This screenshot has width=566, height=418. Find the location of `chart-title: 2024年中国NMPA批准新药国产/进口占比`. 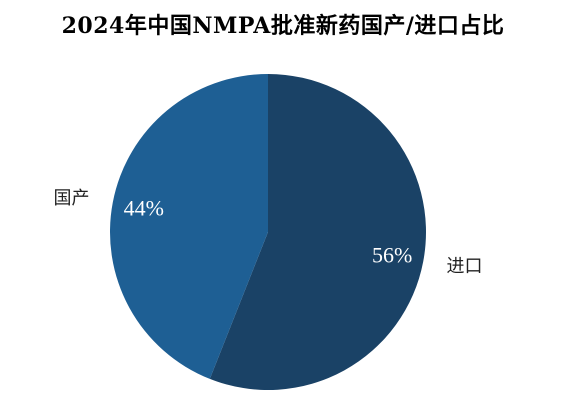

chart-title: 2024年中国NMPA批准新药国产/进口占比 is located at coordinates (283, 26).